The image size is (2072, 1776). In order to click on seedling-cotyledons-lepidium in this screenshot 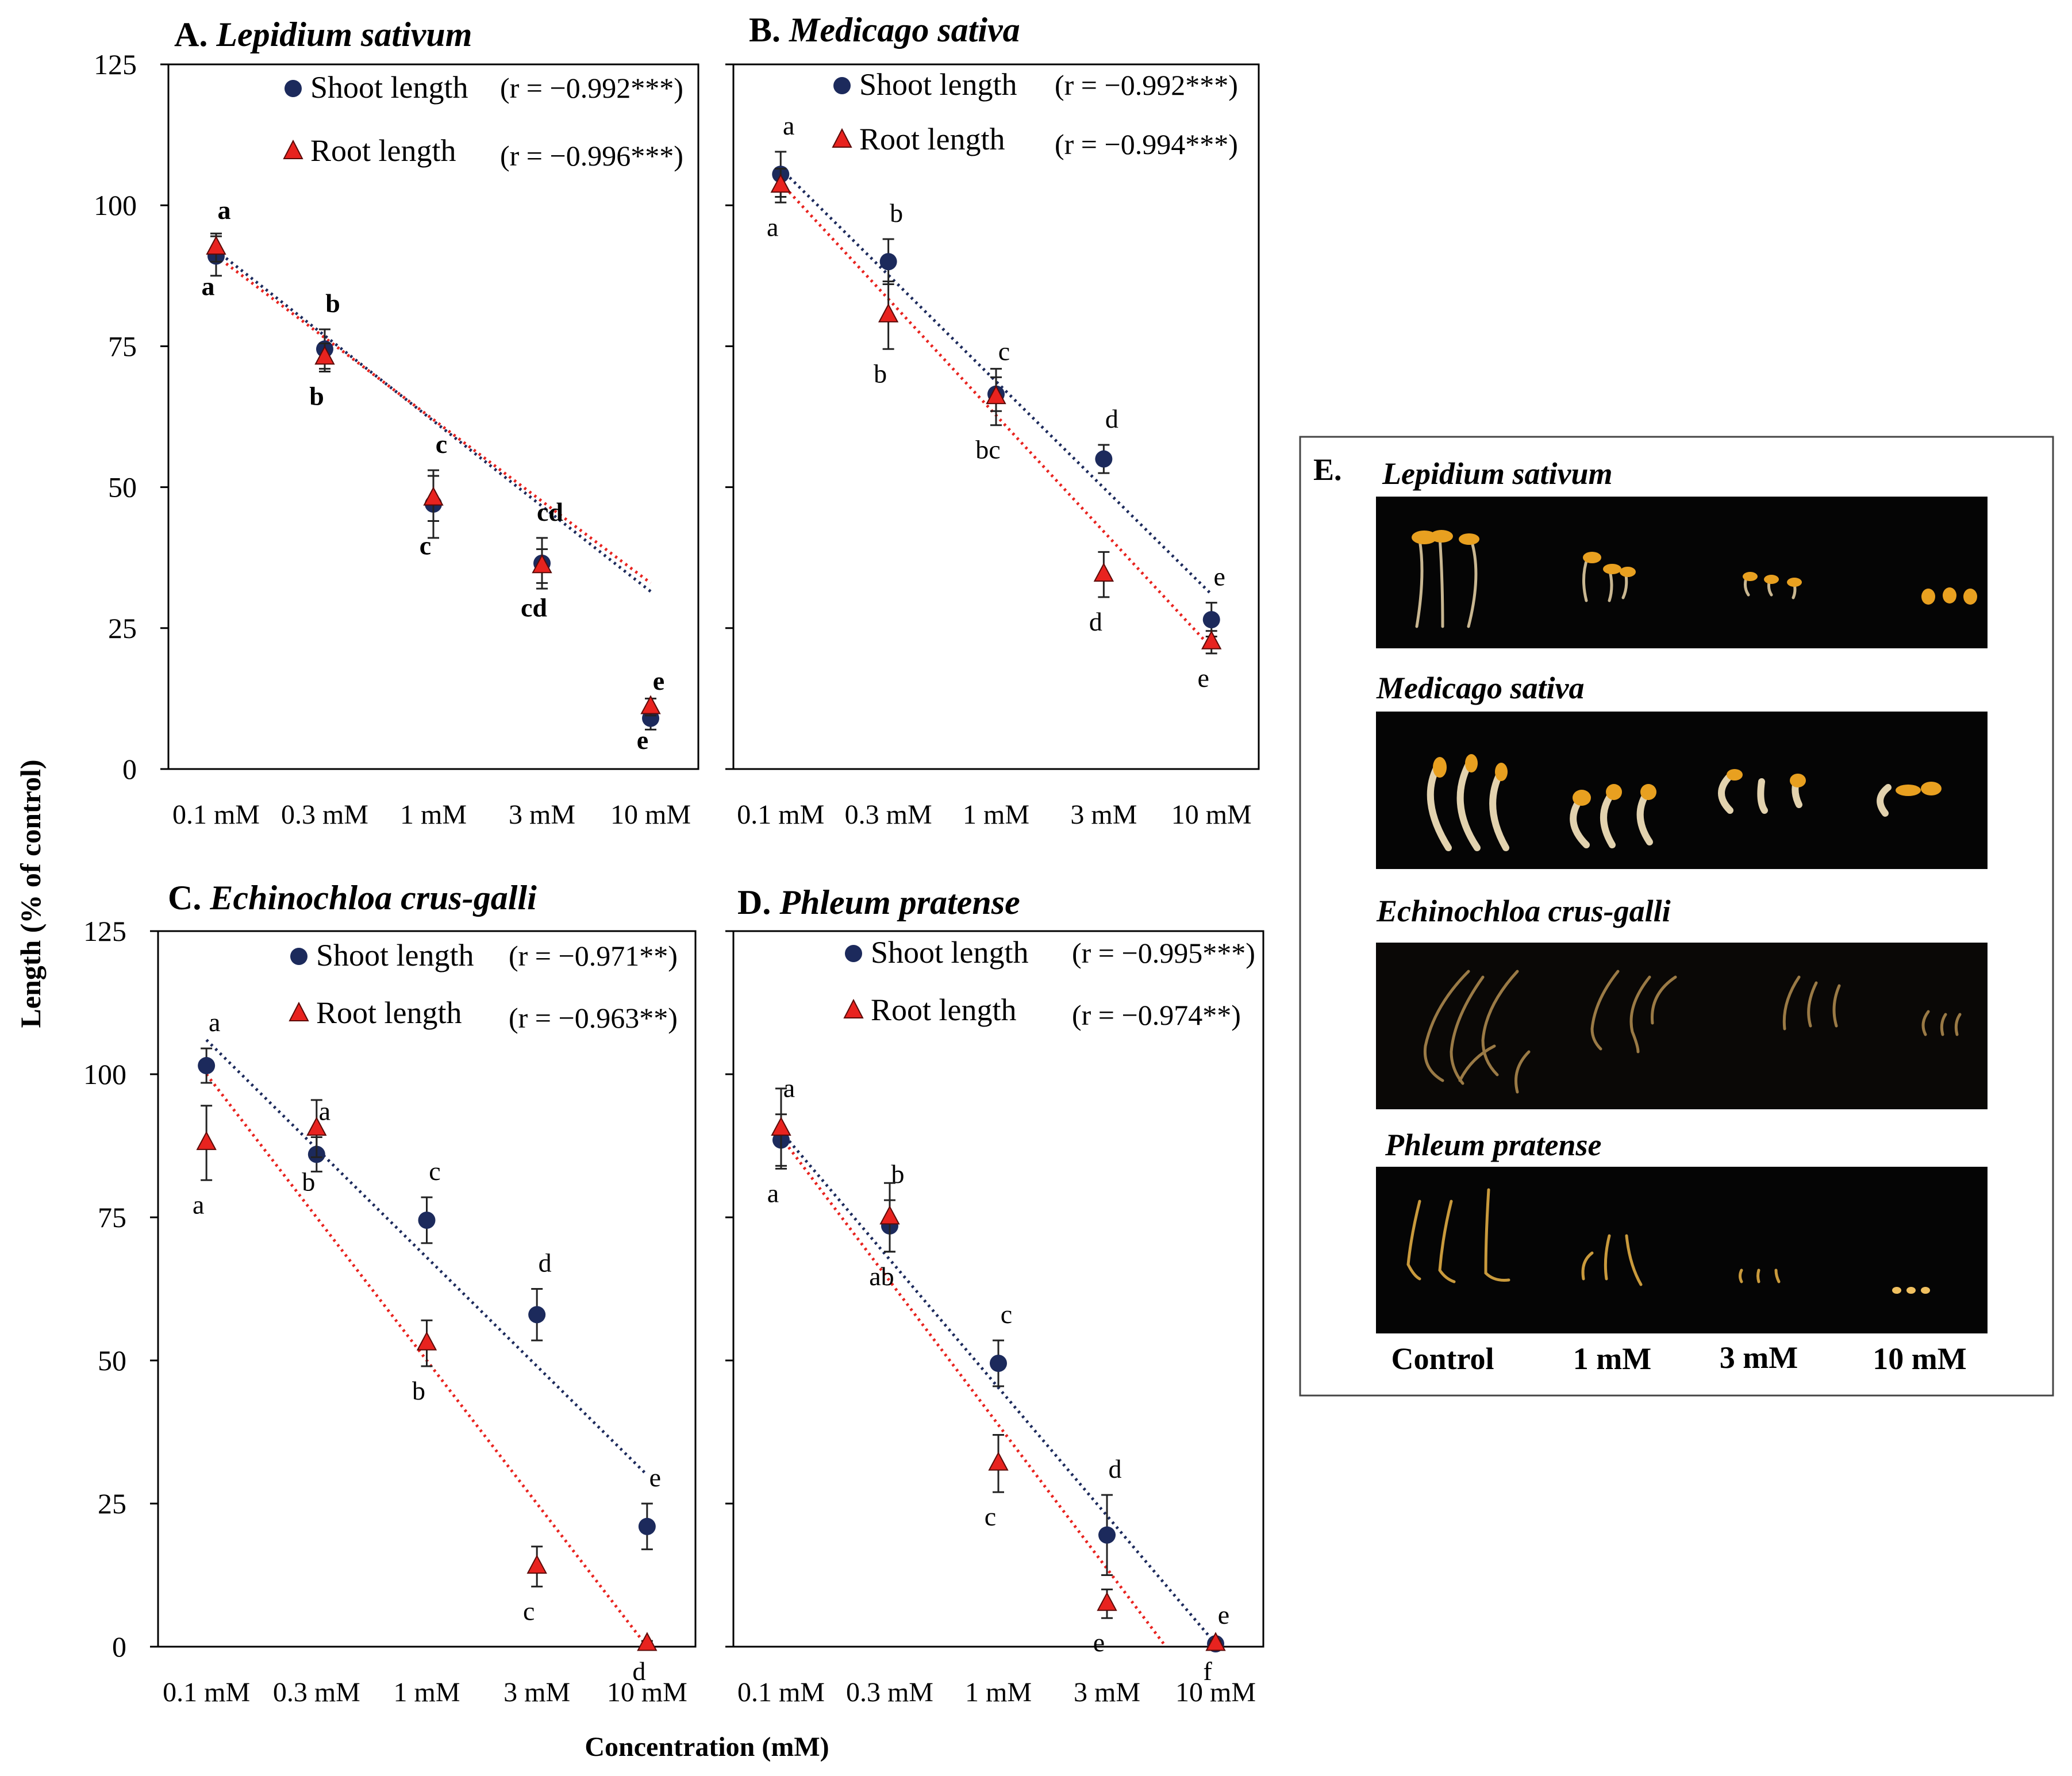, I will do `click(1694, 567)`.